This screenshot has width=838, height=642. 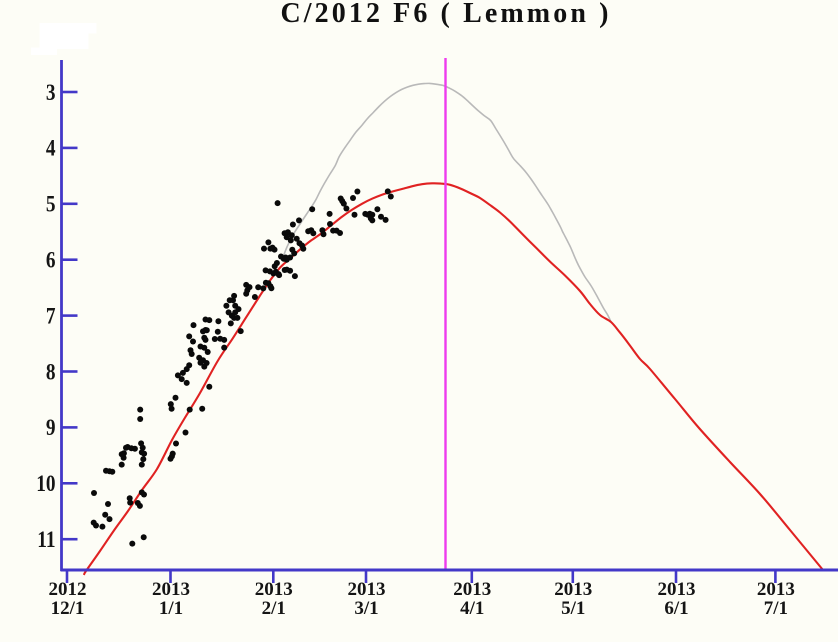 What do you see at coordinates (46, 539) in the screenshot?
I see `svg-text: 11` at bounding box center [46, 539].